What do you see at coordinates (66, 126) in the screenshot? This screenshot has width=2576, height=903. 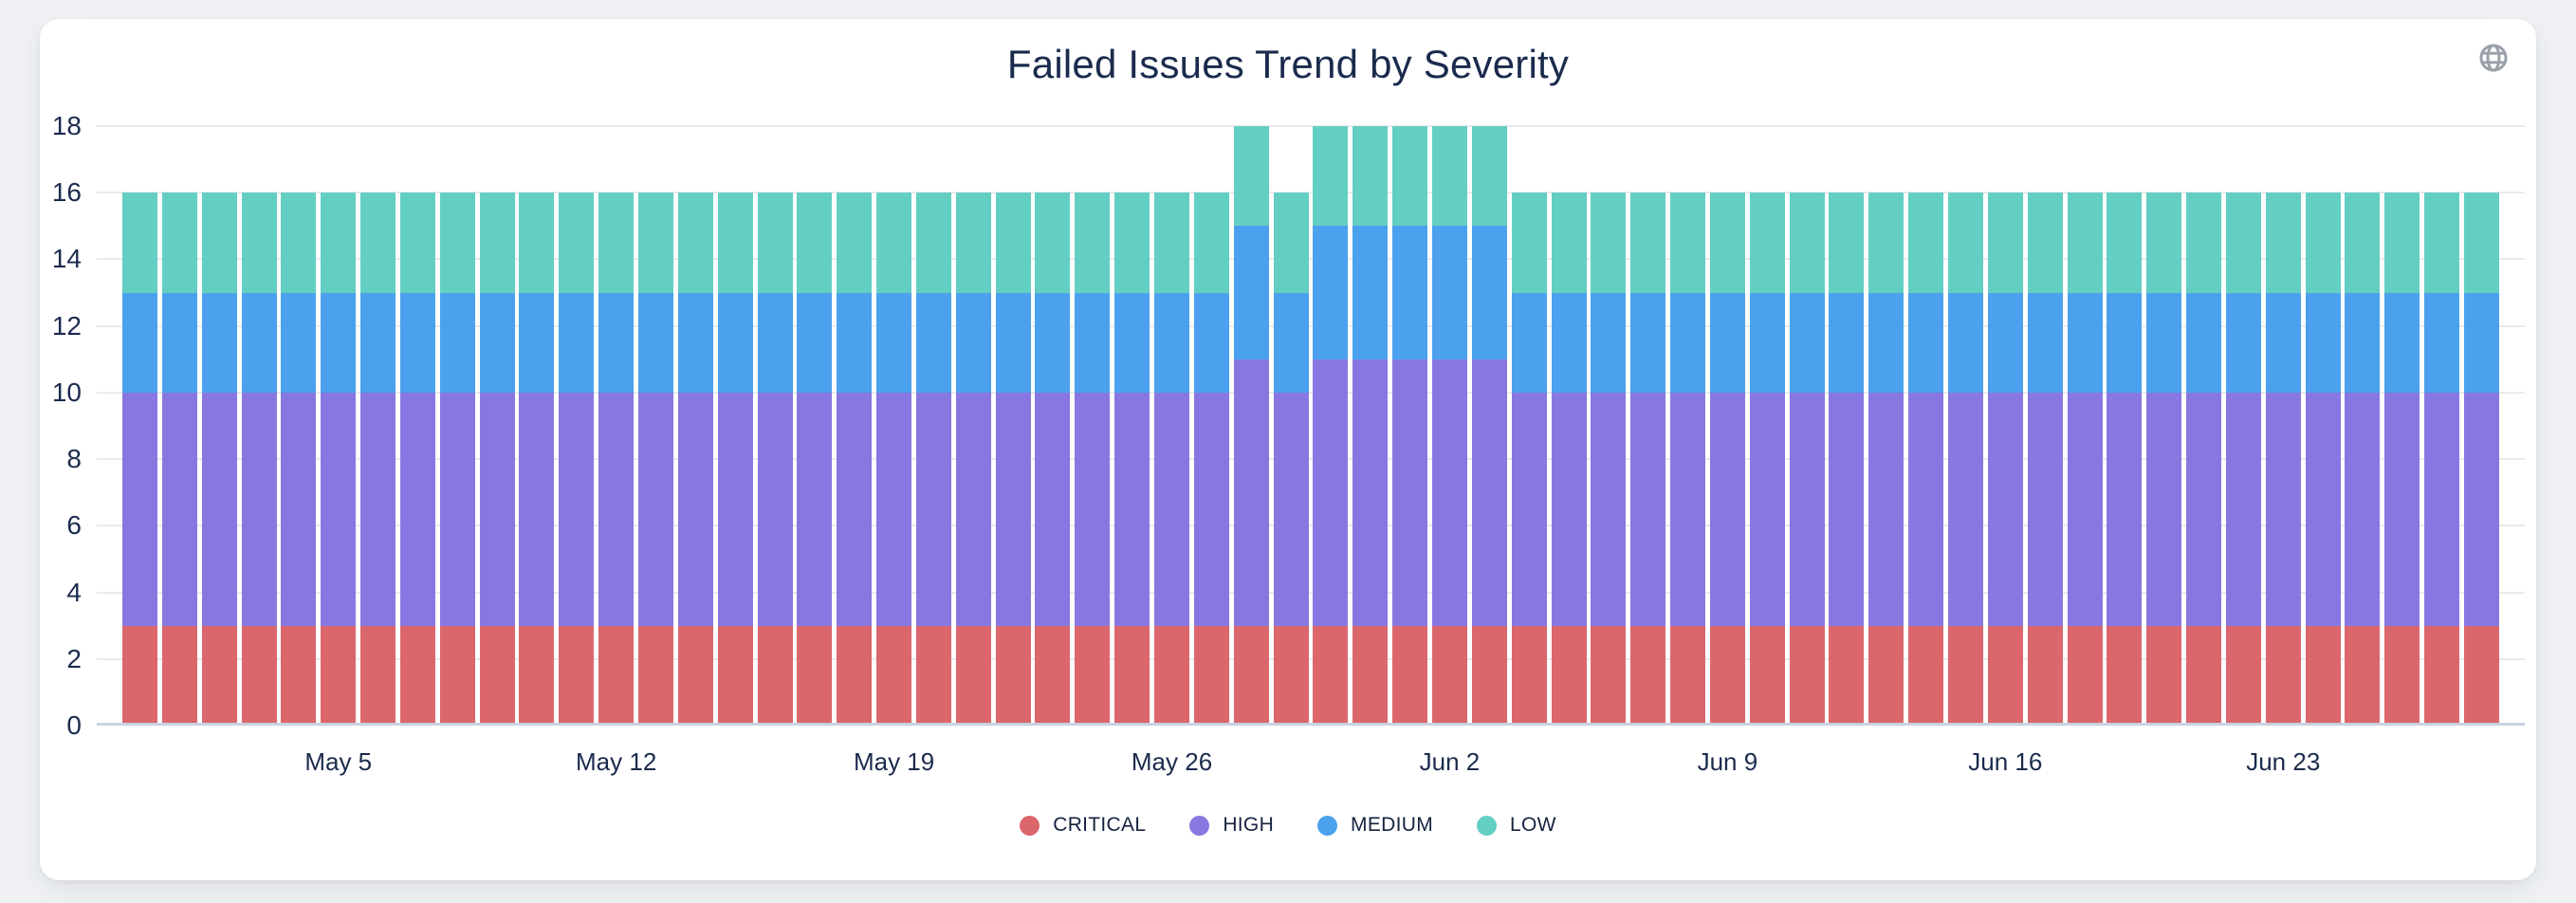 I see `y-axis-tick-label: 18` at bounding box center [66, 126].